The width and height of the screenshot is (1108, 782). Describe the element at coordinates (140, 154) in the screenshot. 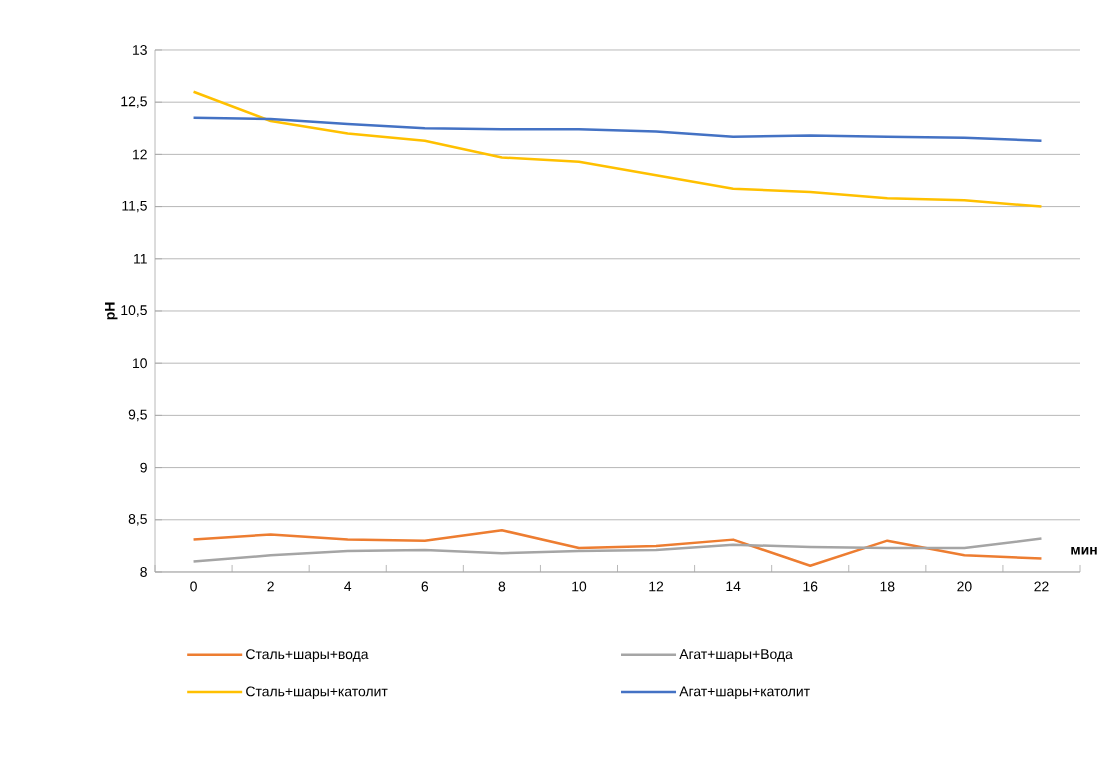

I see `y-tick-label: 12` at that location.